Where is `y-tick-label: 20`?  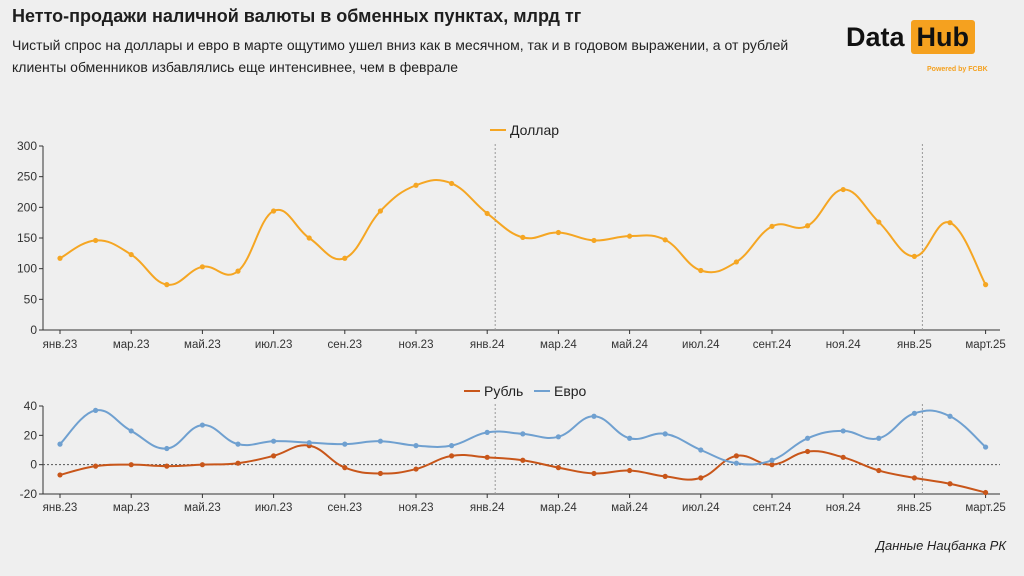 y-tick-label: 20 is located at coordinates (31, 435).